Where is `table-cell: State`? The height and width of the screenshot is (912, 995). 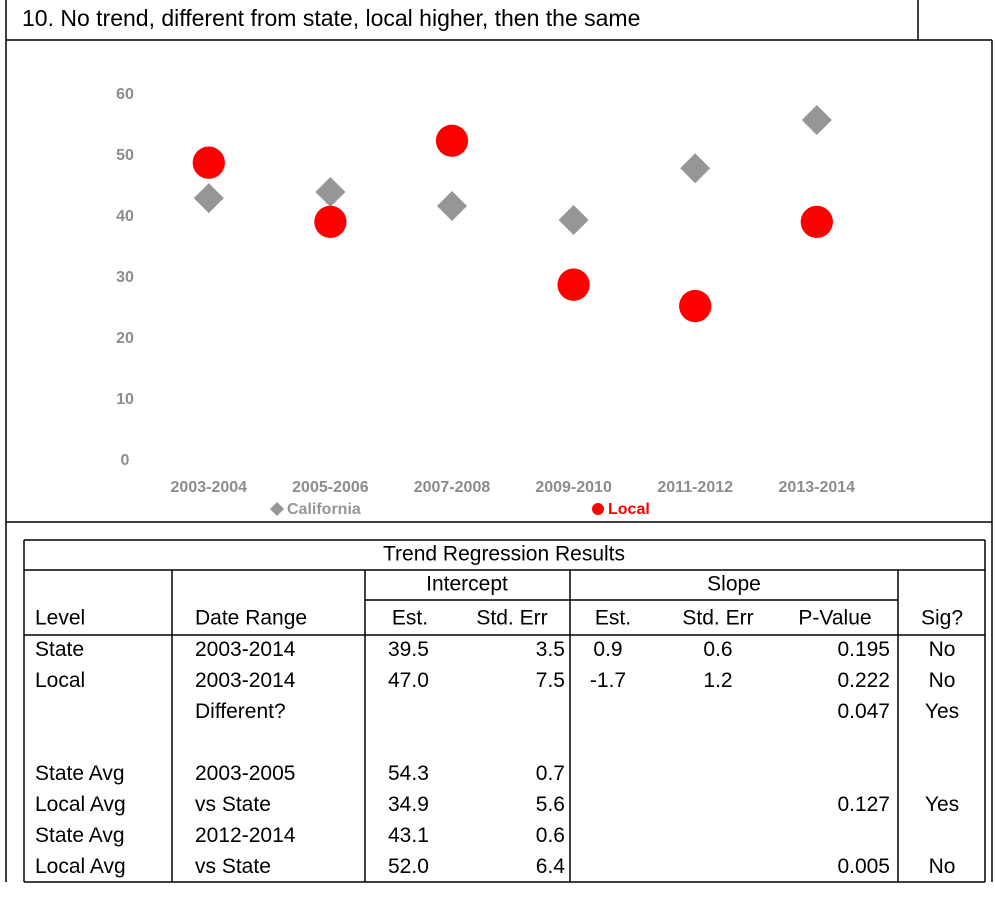 table-cell: State is located at coordinates (59, 649).